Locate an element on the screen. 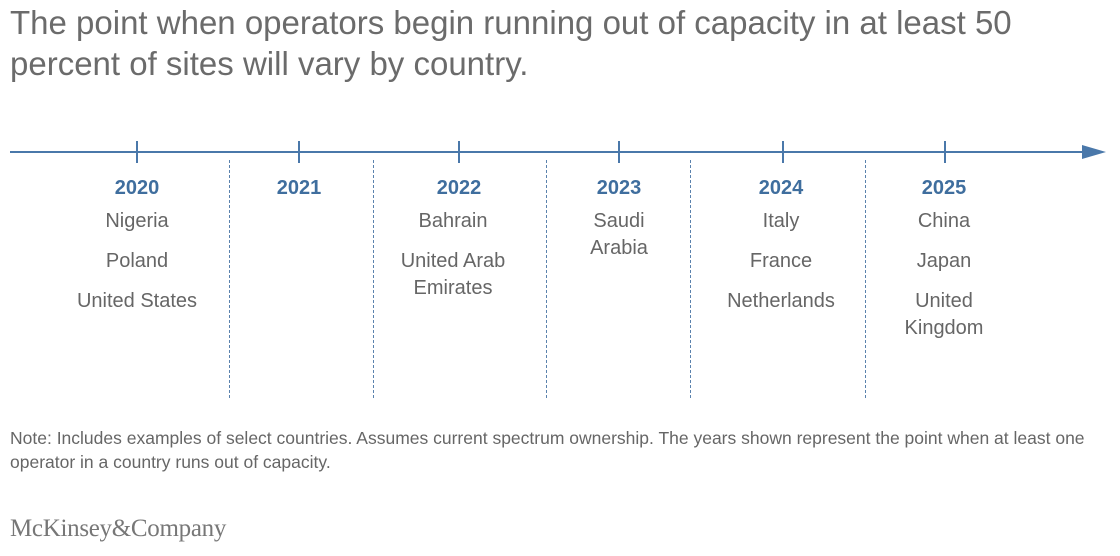  country-label: United Kingdom is located at coordinates (944, 314).